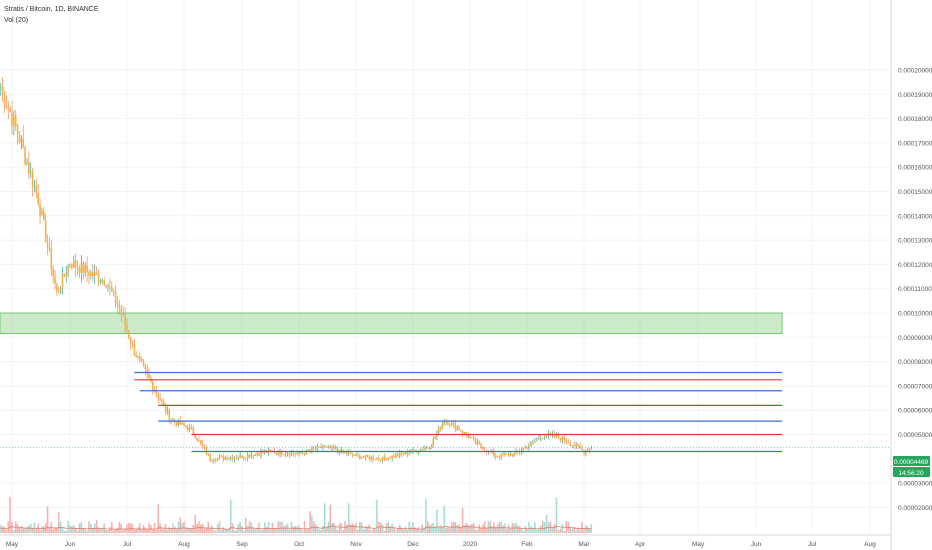  What do you see at coordinates (915, 241) in the screenshot?
I see `price-tick-label: 0.00013000` at bounding box center [915, 241].